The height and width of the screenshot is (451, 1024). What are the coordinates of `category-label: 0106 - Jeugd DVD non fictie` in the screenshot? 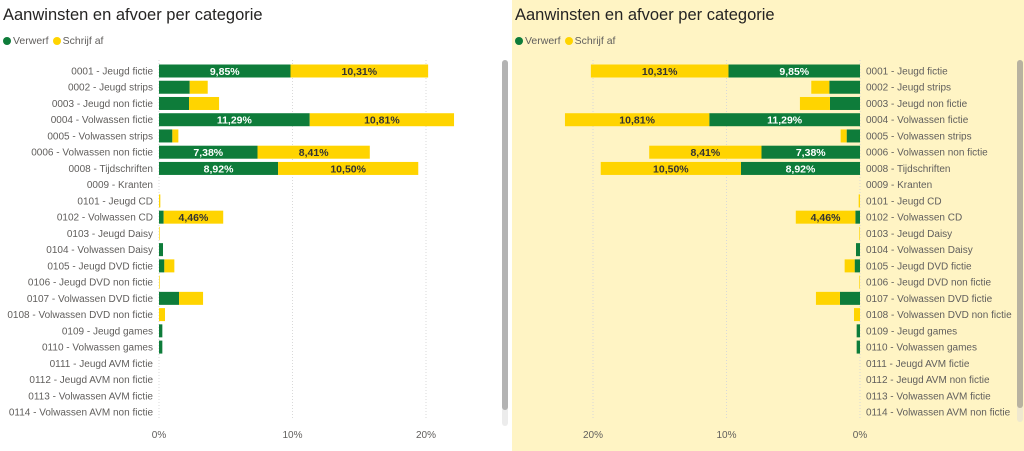 It's located at (91, 283).